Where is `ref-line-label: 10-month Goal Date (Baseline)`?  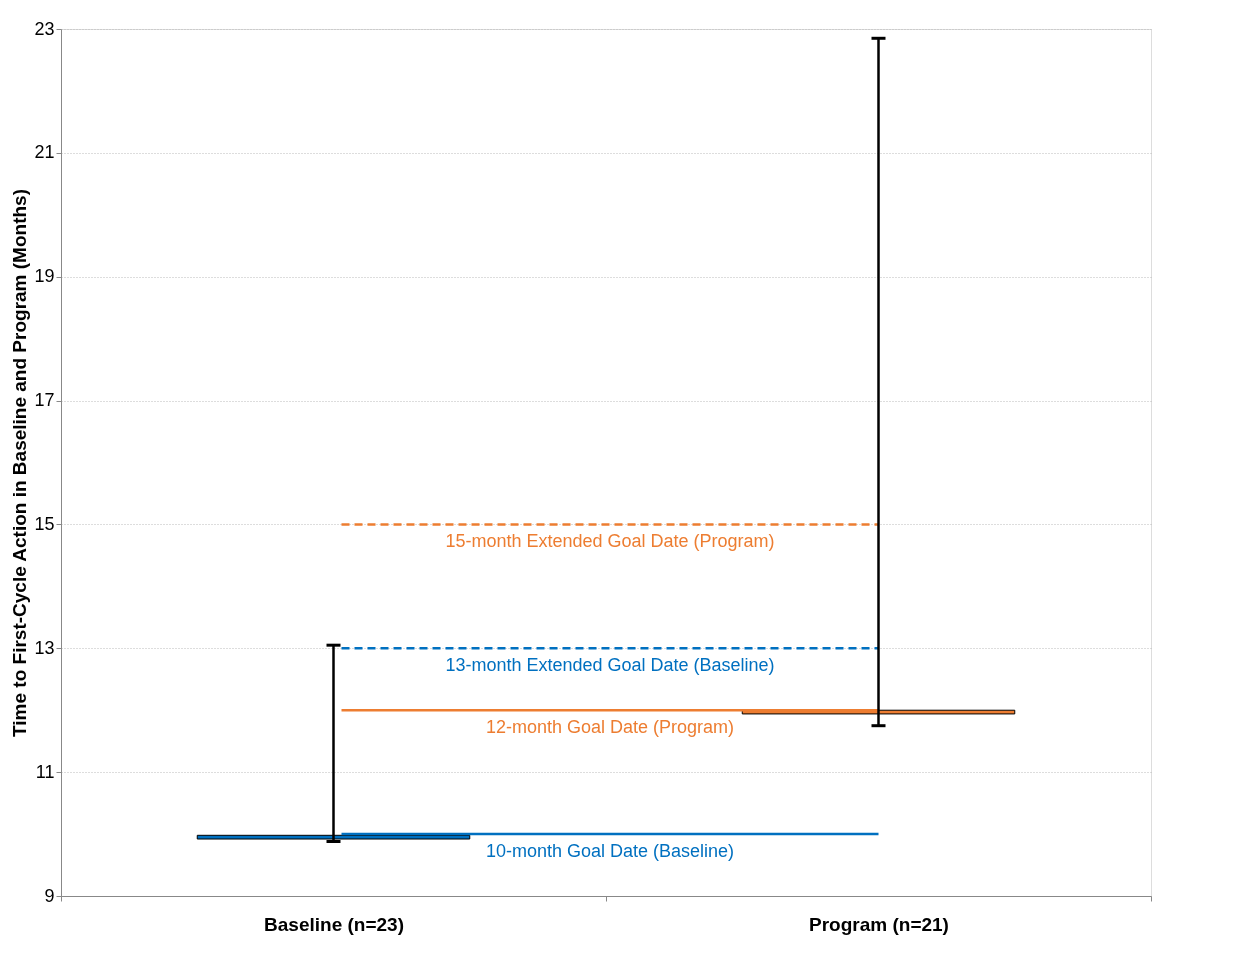
ref-line-label: 10-month Goal Date (Baseline) is located at coordinates (610, 851).